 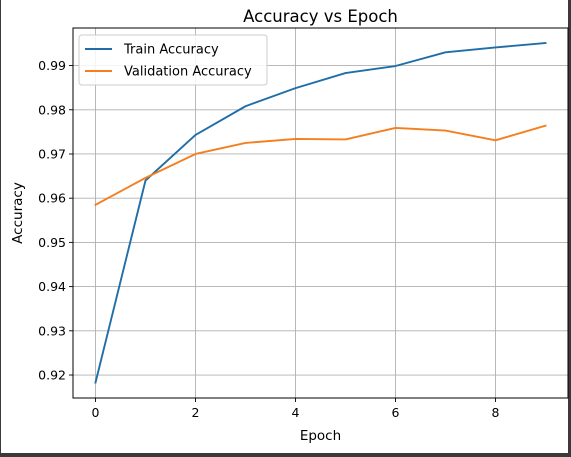 What do you see at coordinates (52, 242) in the screenshot?
I see `y-tick-label: 0.95` at bounding box center [52, 242].